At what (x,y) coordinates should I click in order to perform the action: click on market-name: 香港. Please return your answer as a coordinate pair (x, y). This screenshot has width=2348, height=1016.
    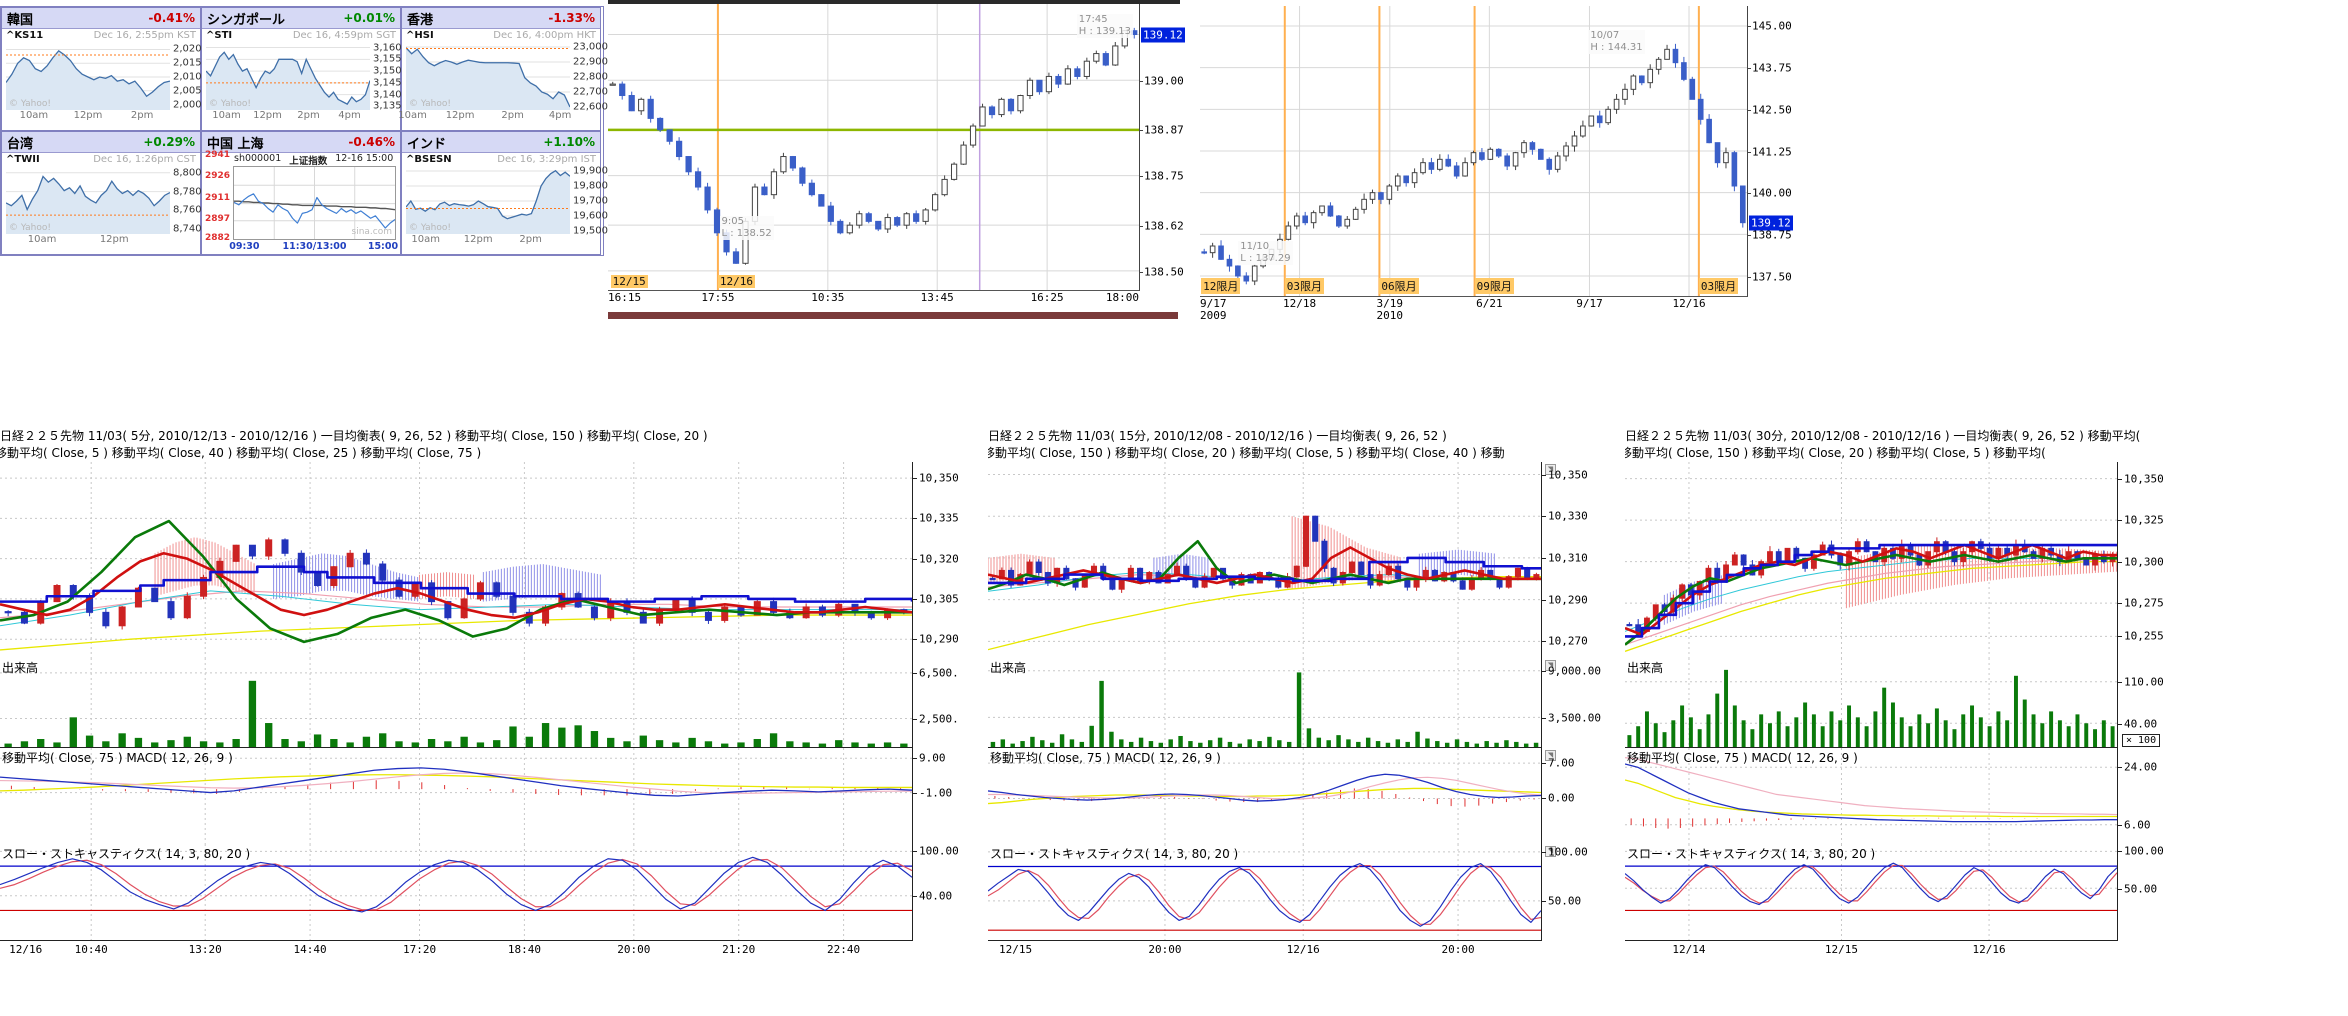
    Looking at the image, I should click on (420, 20).